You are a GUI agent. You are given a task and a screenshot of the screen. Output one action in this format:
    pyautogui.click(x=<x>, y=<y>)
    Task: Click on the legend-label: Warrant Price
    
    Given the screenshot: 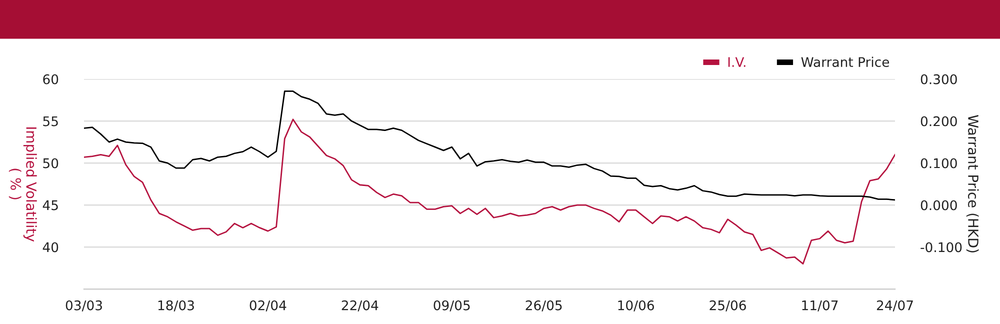 What is the action you would take?
    pyautogui.click(x=845, y=62)
    